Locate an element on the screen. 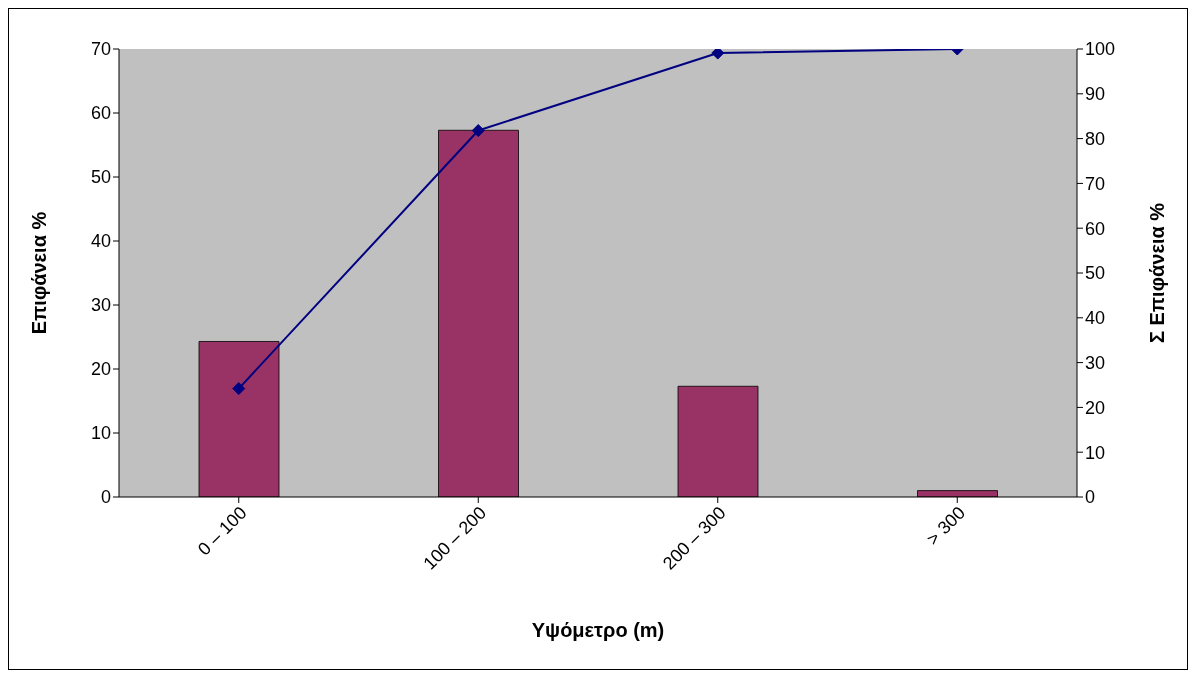 The height and width of the screenshot is (675, 1194). y2-tick-label: 50 is located at coordinates (1095, 273).